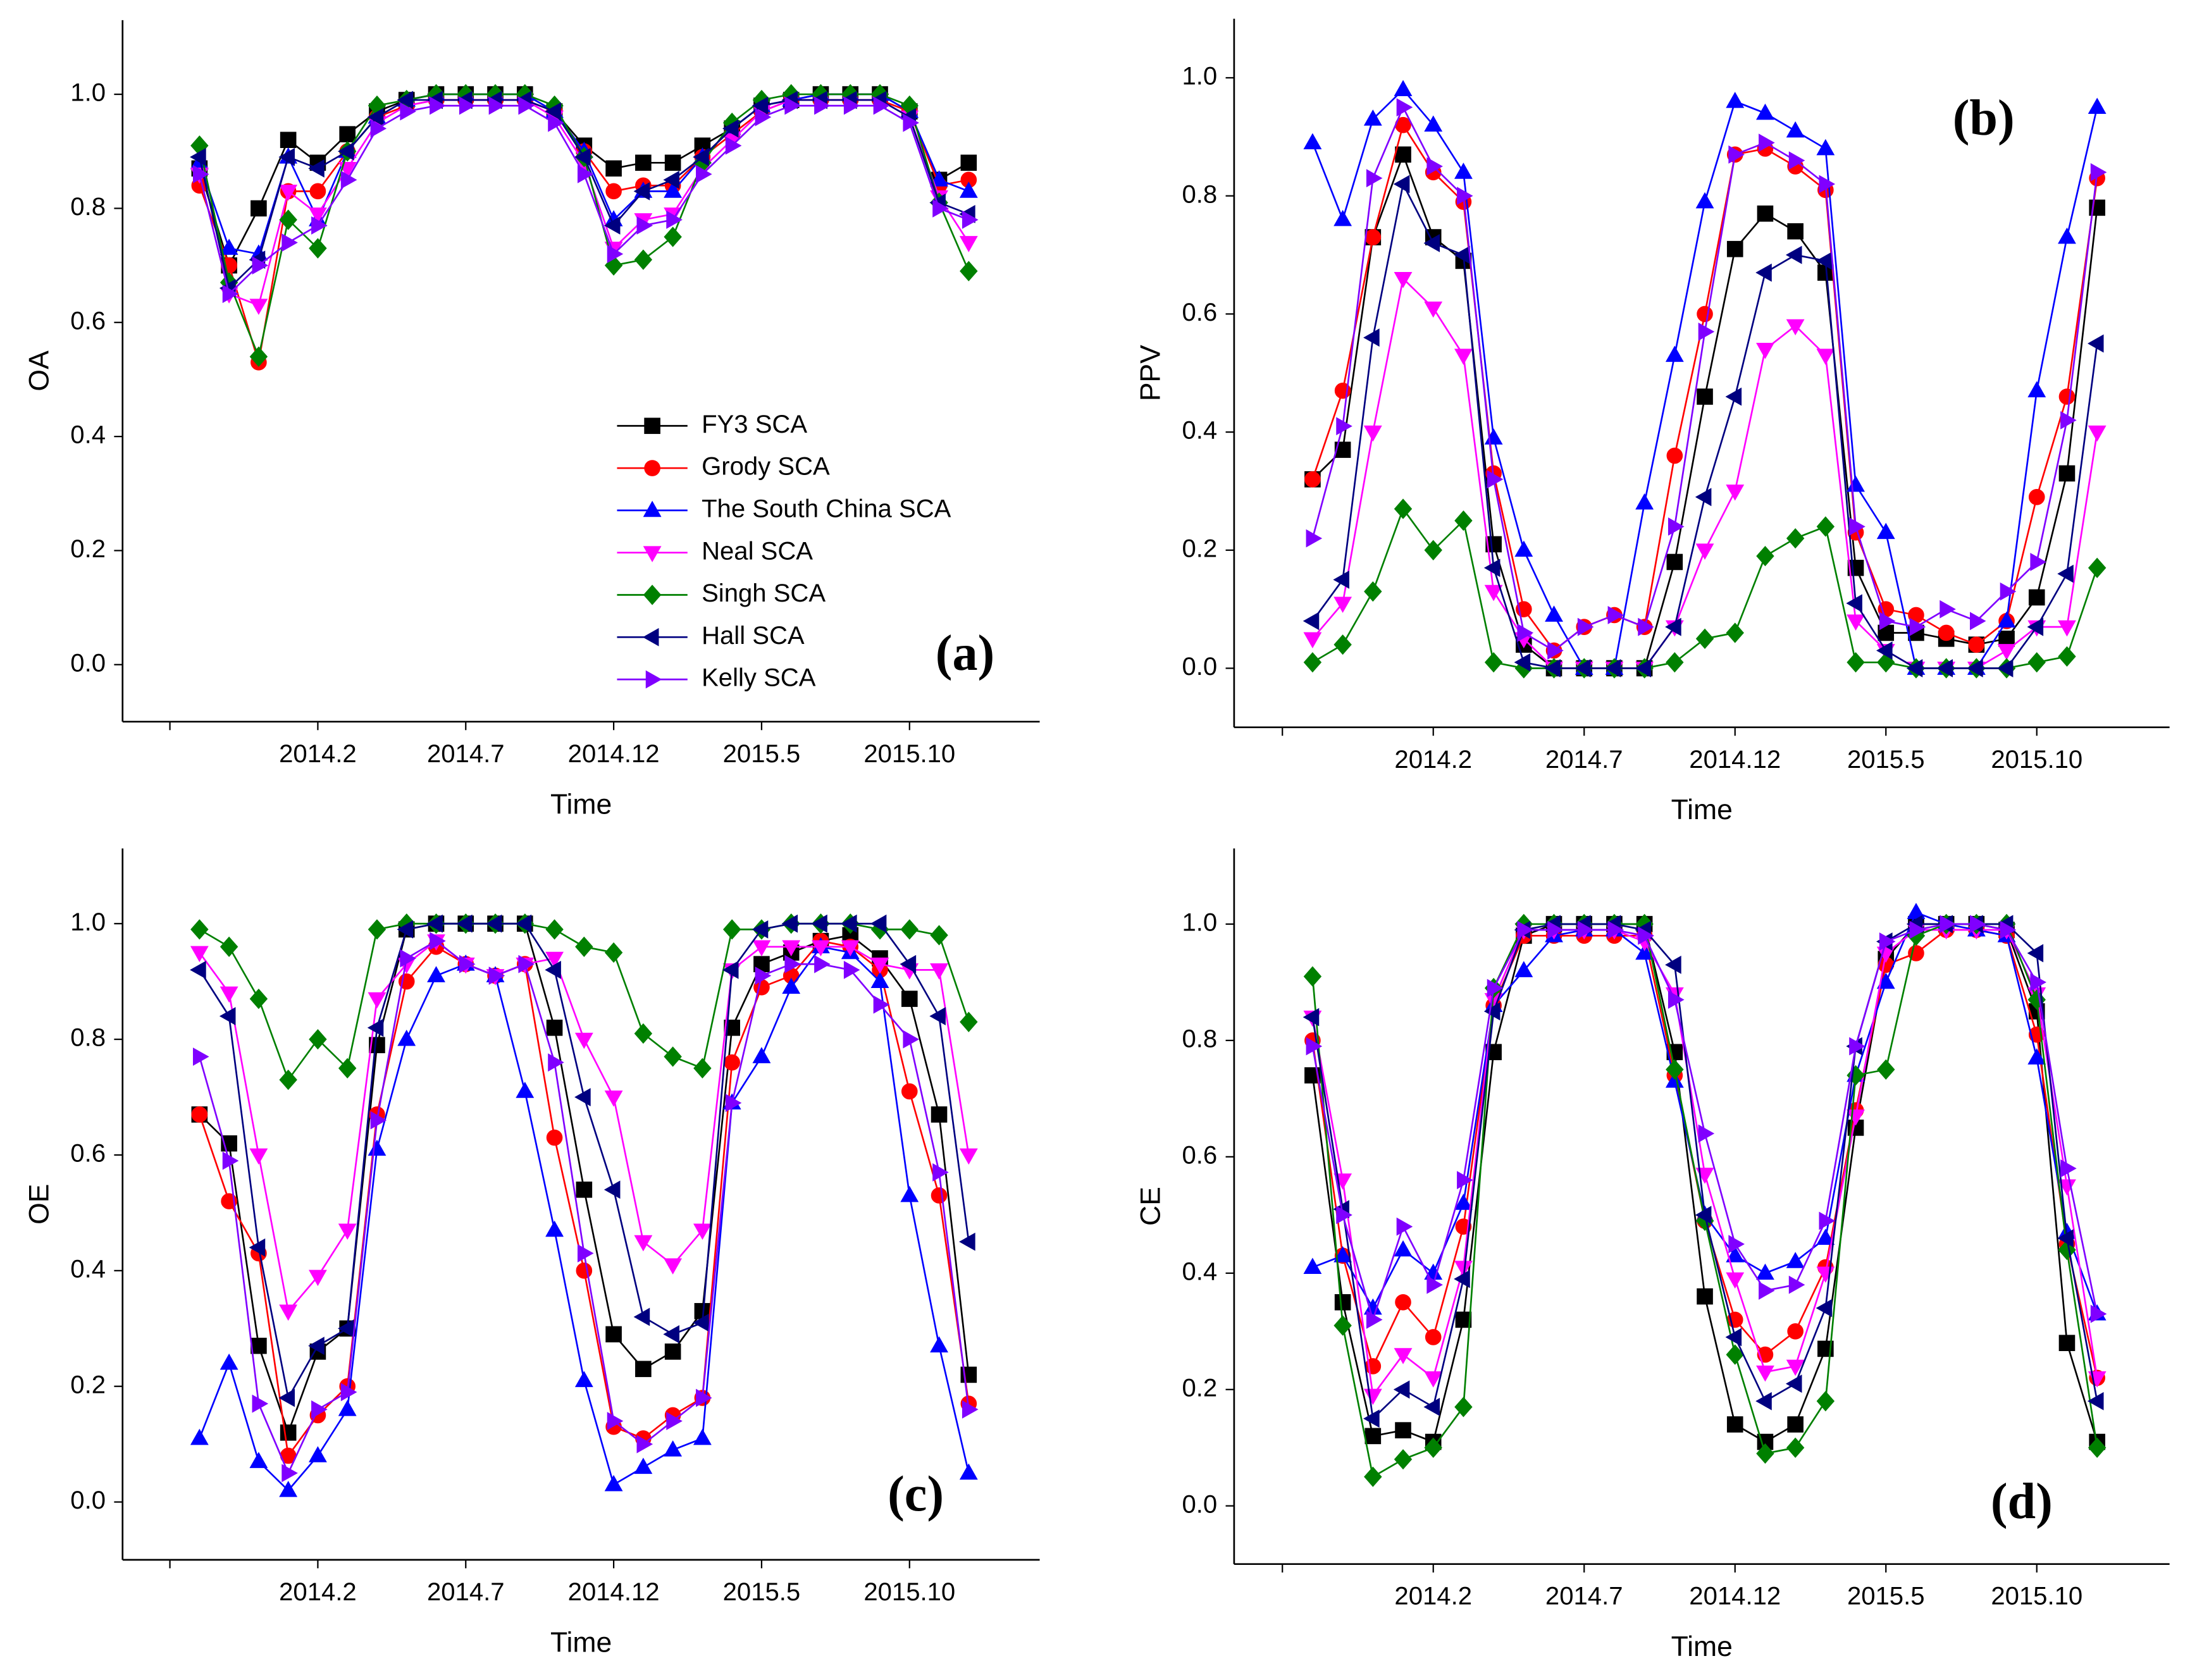 The image size is (2209, 1680). I want to click on y-axis-title: OA, so click(38, 371).